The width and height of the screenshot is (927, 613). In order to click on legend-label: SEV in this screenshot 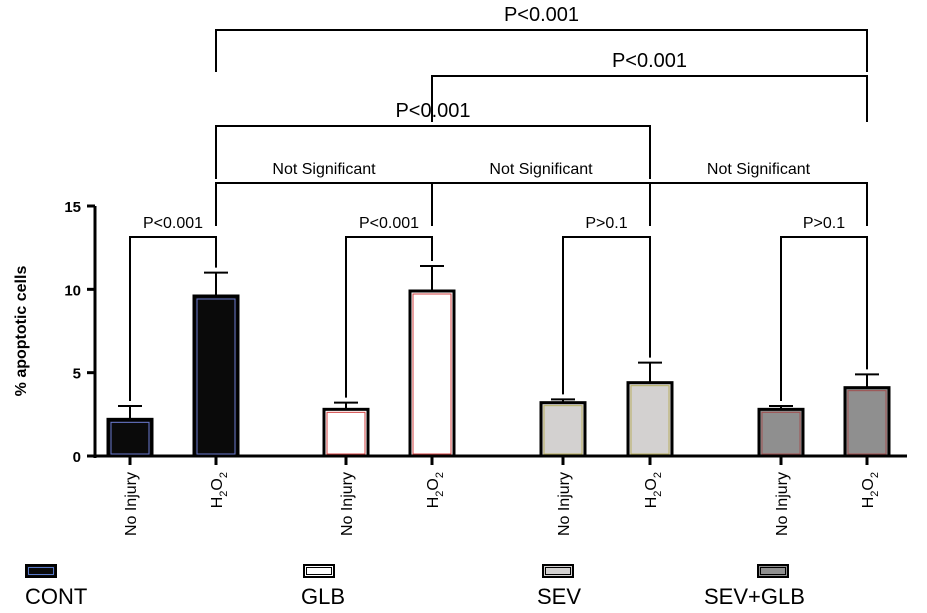, I will do `click(559, 596)`.